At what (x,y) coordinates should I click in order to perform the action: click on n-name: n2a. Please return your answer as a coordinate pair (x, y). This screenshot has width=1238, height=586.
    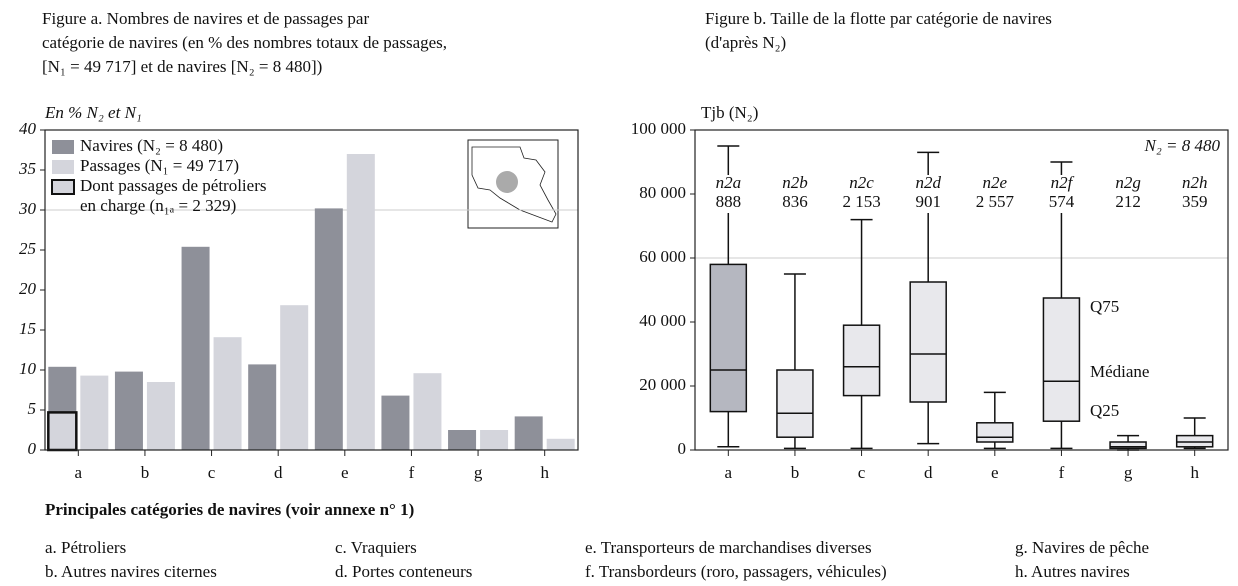
    Looking at the image, I should click on (729, 182).